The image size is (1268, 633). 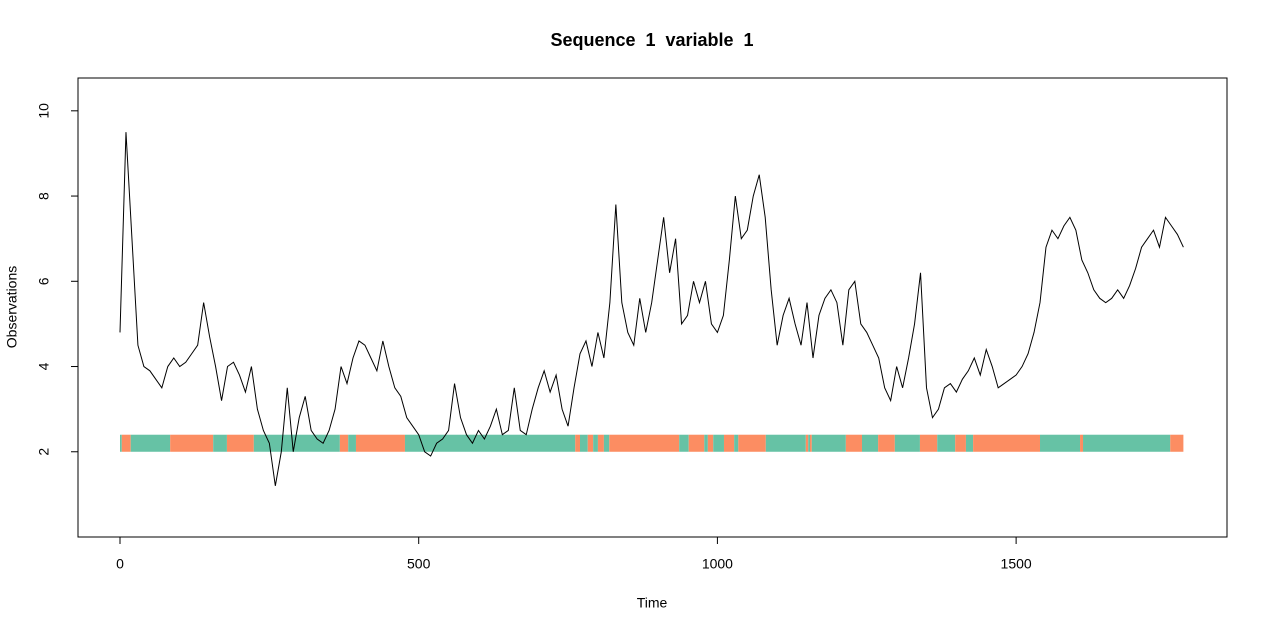 What do you see at coordinates (44, 281) in the screenshot?
I see `y-tick-label: 6` at bounding box center [44, 281].